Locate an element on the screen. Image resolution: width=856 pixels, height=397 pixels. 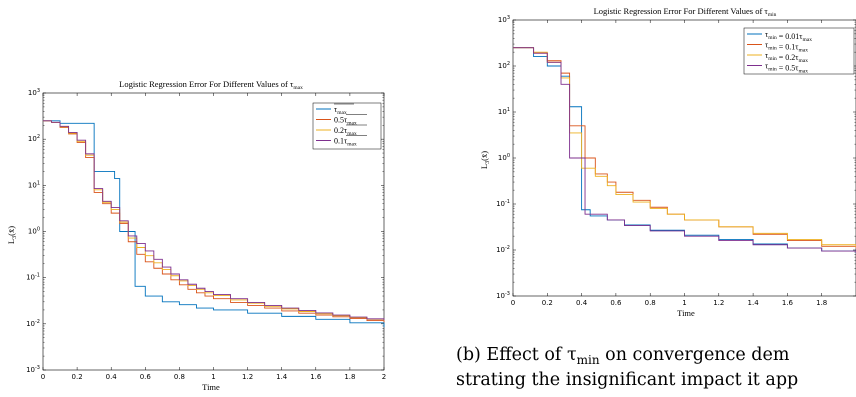
legend-label: τmax is located at coordinates (340, 110).